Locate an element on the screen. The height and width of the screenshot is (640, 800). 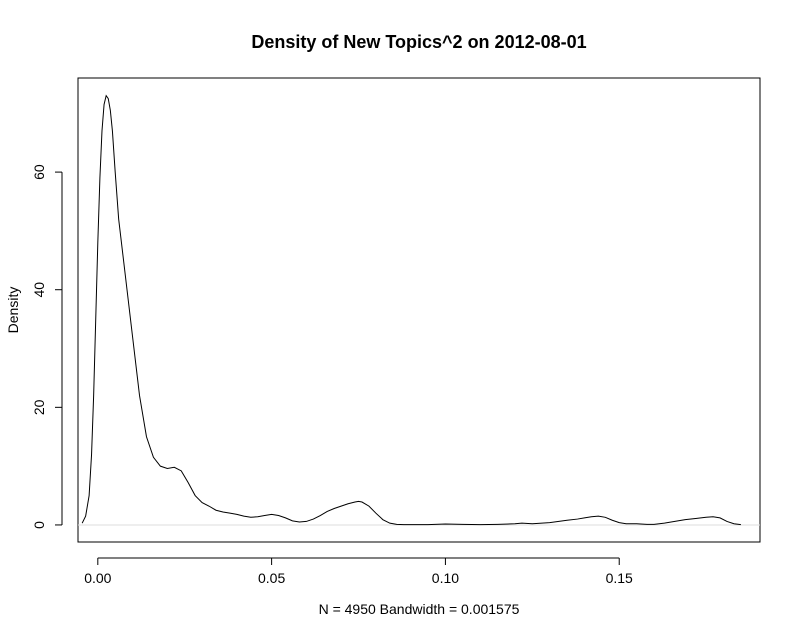
x-axis-label: N = 4950 Bandwidth = 0.001575 is located at coordinates (419, 609).